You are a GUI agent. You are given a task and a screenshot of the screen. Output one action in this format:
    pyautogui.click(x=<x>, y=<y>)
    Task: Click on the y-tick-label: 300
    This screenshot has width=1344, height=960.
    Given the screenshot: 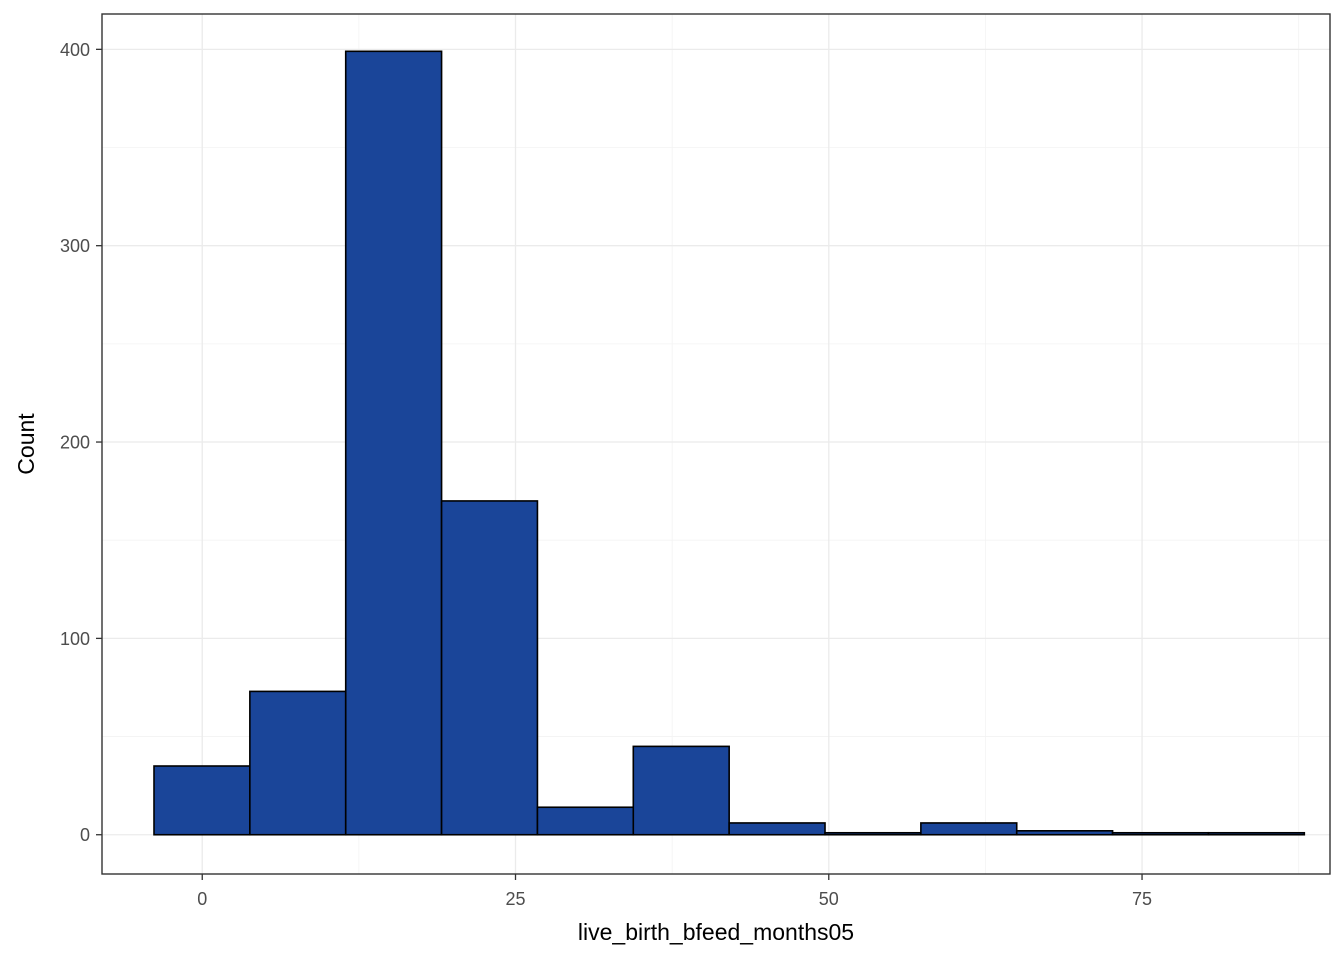 What is the action you would take?
    pyautogui.click(x=75, y=246)
    